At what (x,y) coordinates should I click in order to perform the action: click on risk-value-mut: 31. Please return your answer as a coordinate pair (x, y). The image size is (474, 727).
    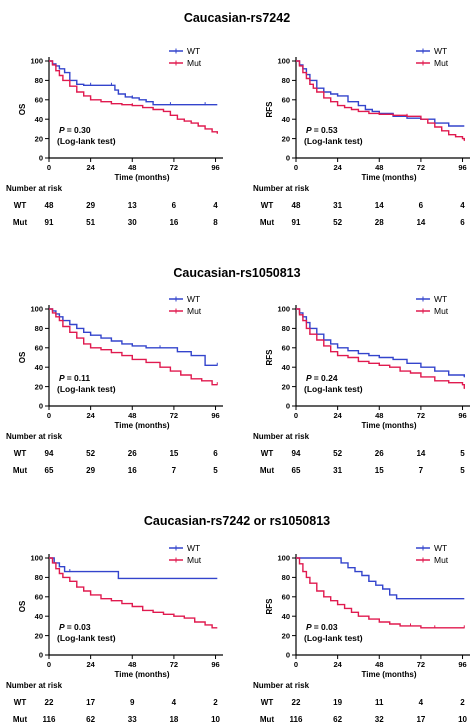
    Looking at the image, I should click on (337, 470).